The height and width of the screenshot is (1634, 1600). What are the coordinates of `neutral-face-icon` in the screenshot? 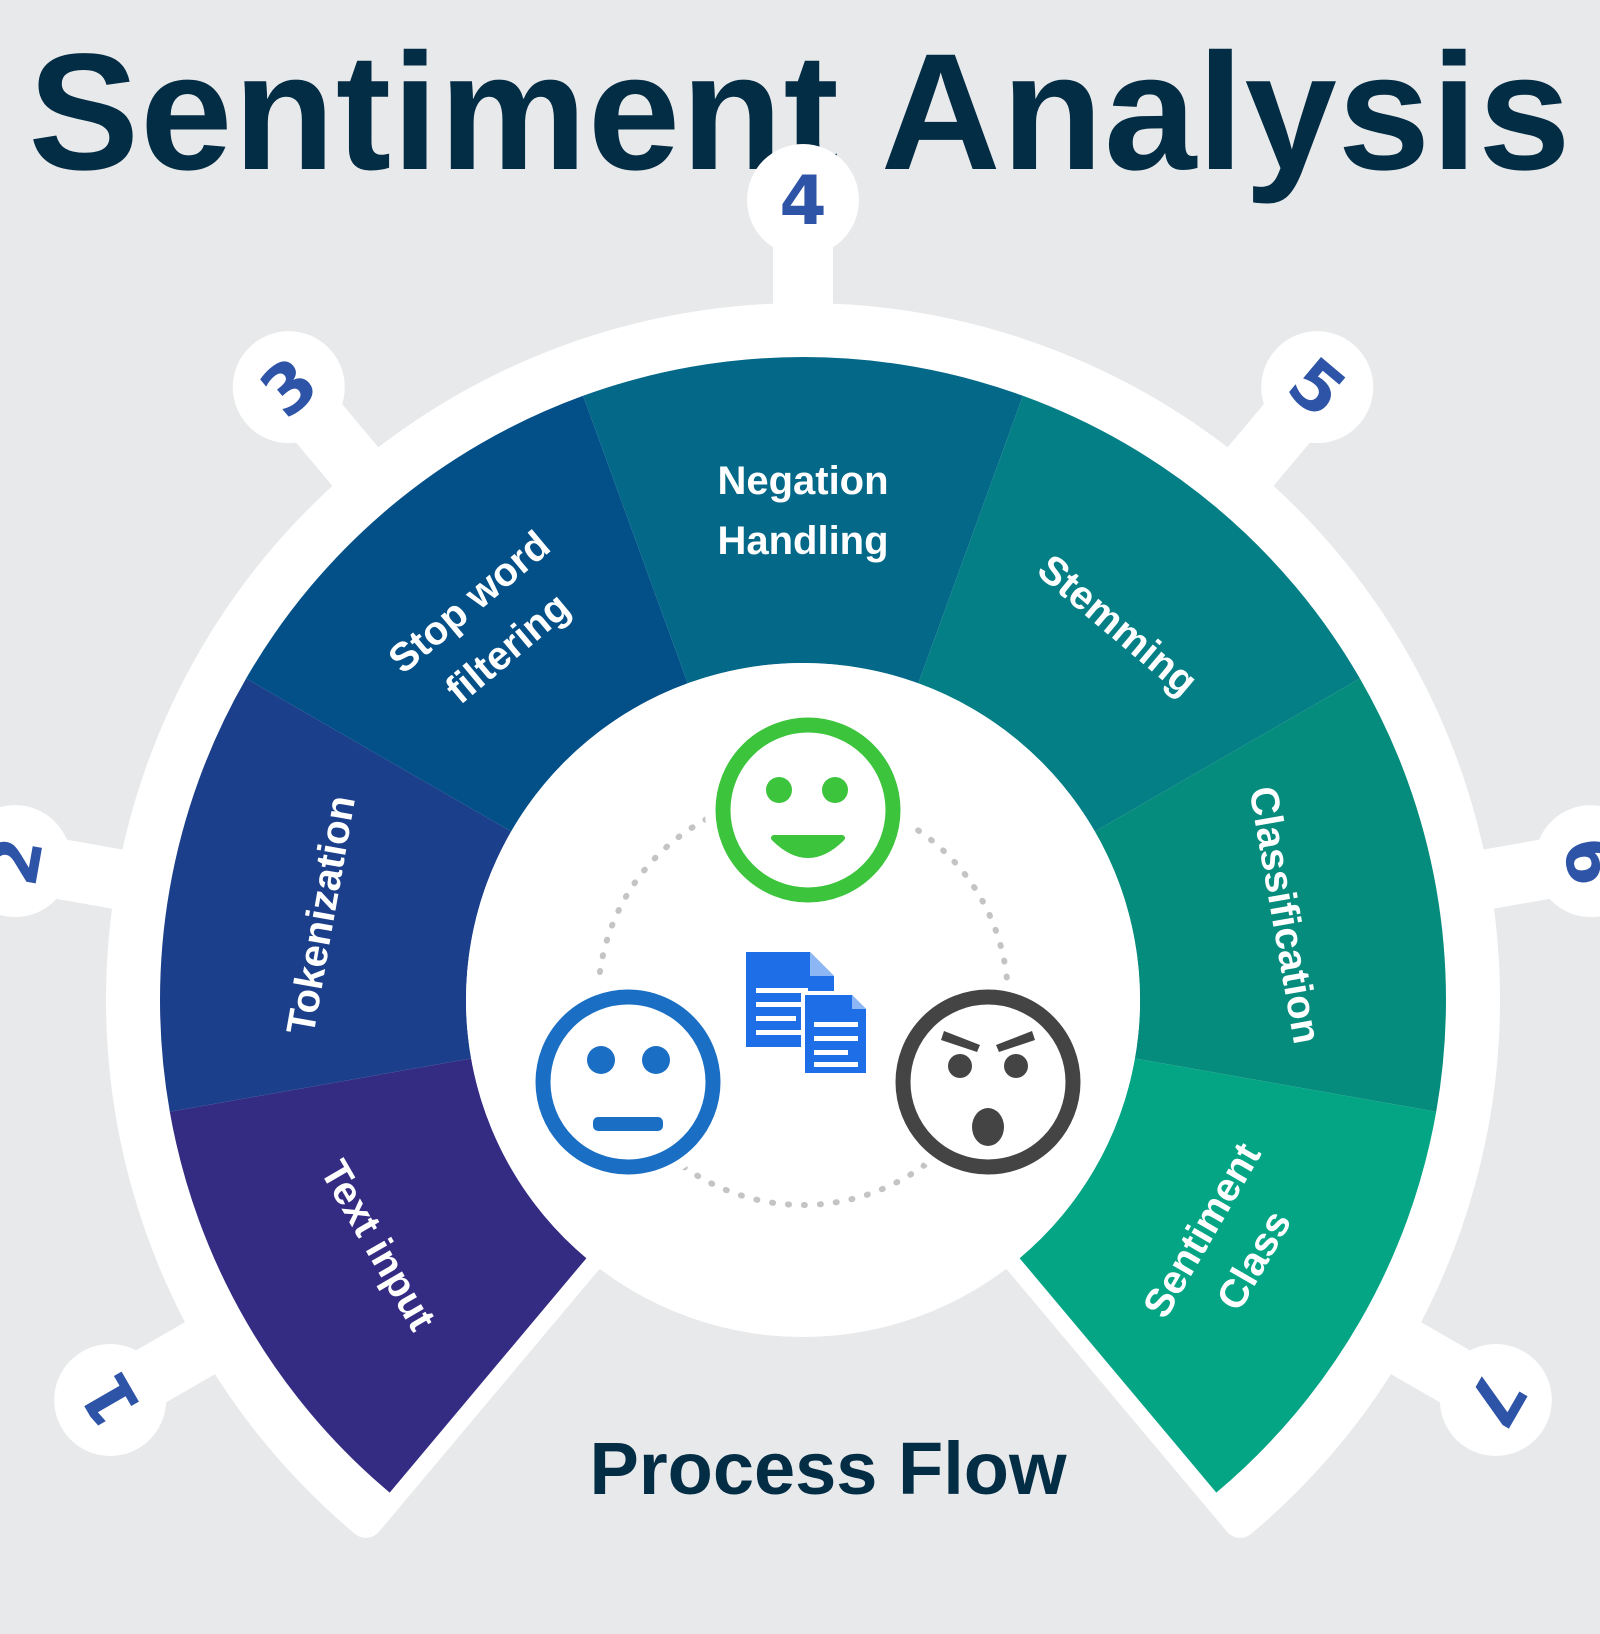 It's located at (628, 1082).